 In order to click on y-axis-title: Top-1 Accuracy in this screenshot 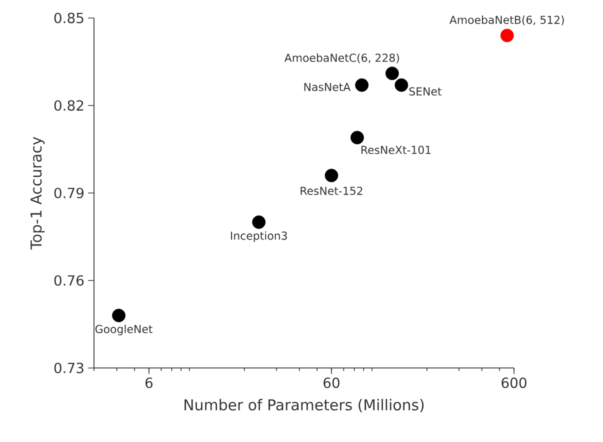, I will do `click(37, 193)`.